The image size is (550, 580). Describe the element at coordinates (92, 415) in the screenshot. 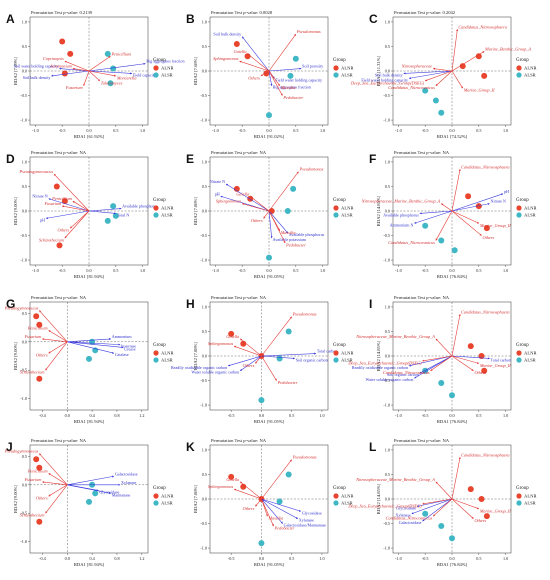

I see `x-tick-label: 0.4` at that location.